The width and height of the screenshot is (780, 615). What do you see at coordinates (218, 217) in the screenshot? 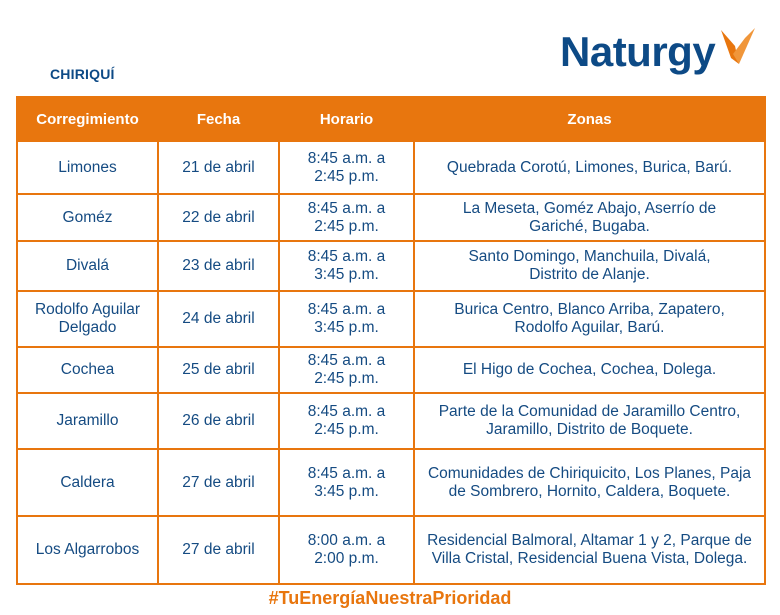
I see `cell-fecha: 22 de abril` at bounding box center [218, 217].